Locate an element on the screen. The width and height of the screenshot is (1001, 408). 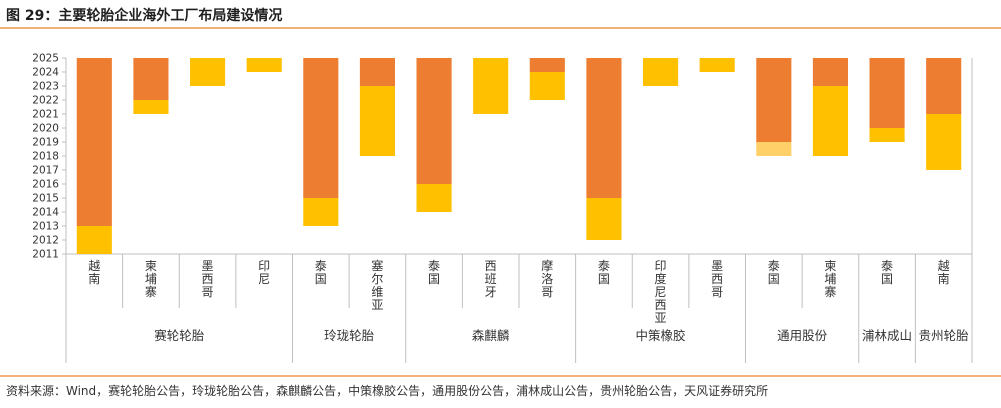
source-divider is located at coordinates (500, 376).